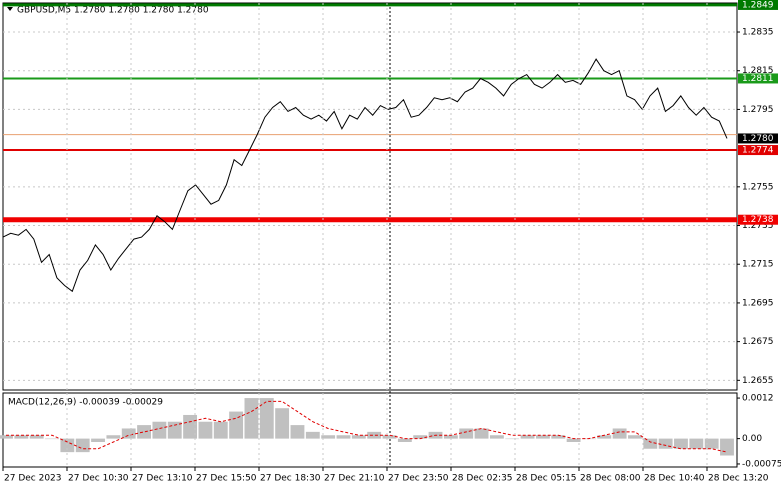 Image resolution: width=781 pixels, height=489 pixels. What do you see at coordinates (546, 479) in the screenshot?
I see `x-tick-label: 28 Dec 05:15` at bounding box center [546, 479].